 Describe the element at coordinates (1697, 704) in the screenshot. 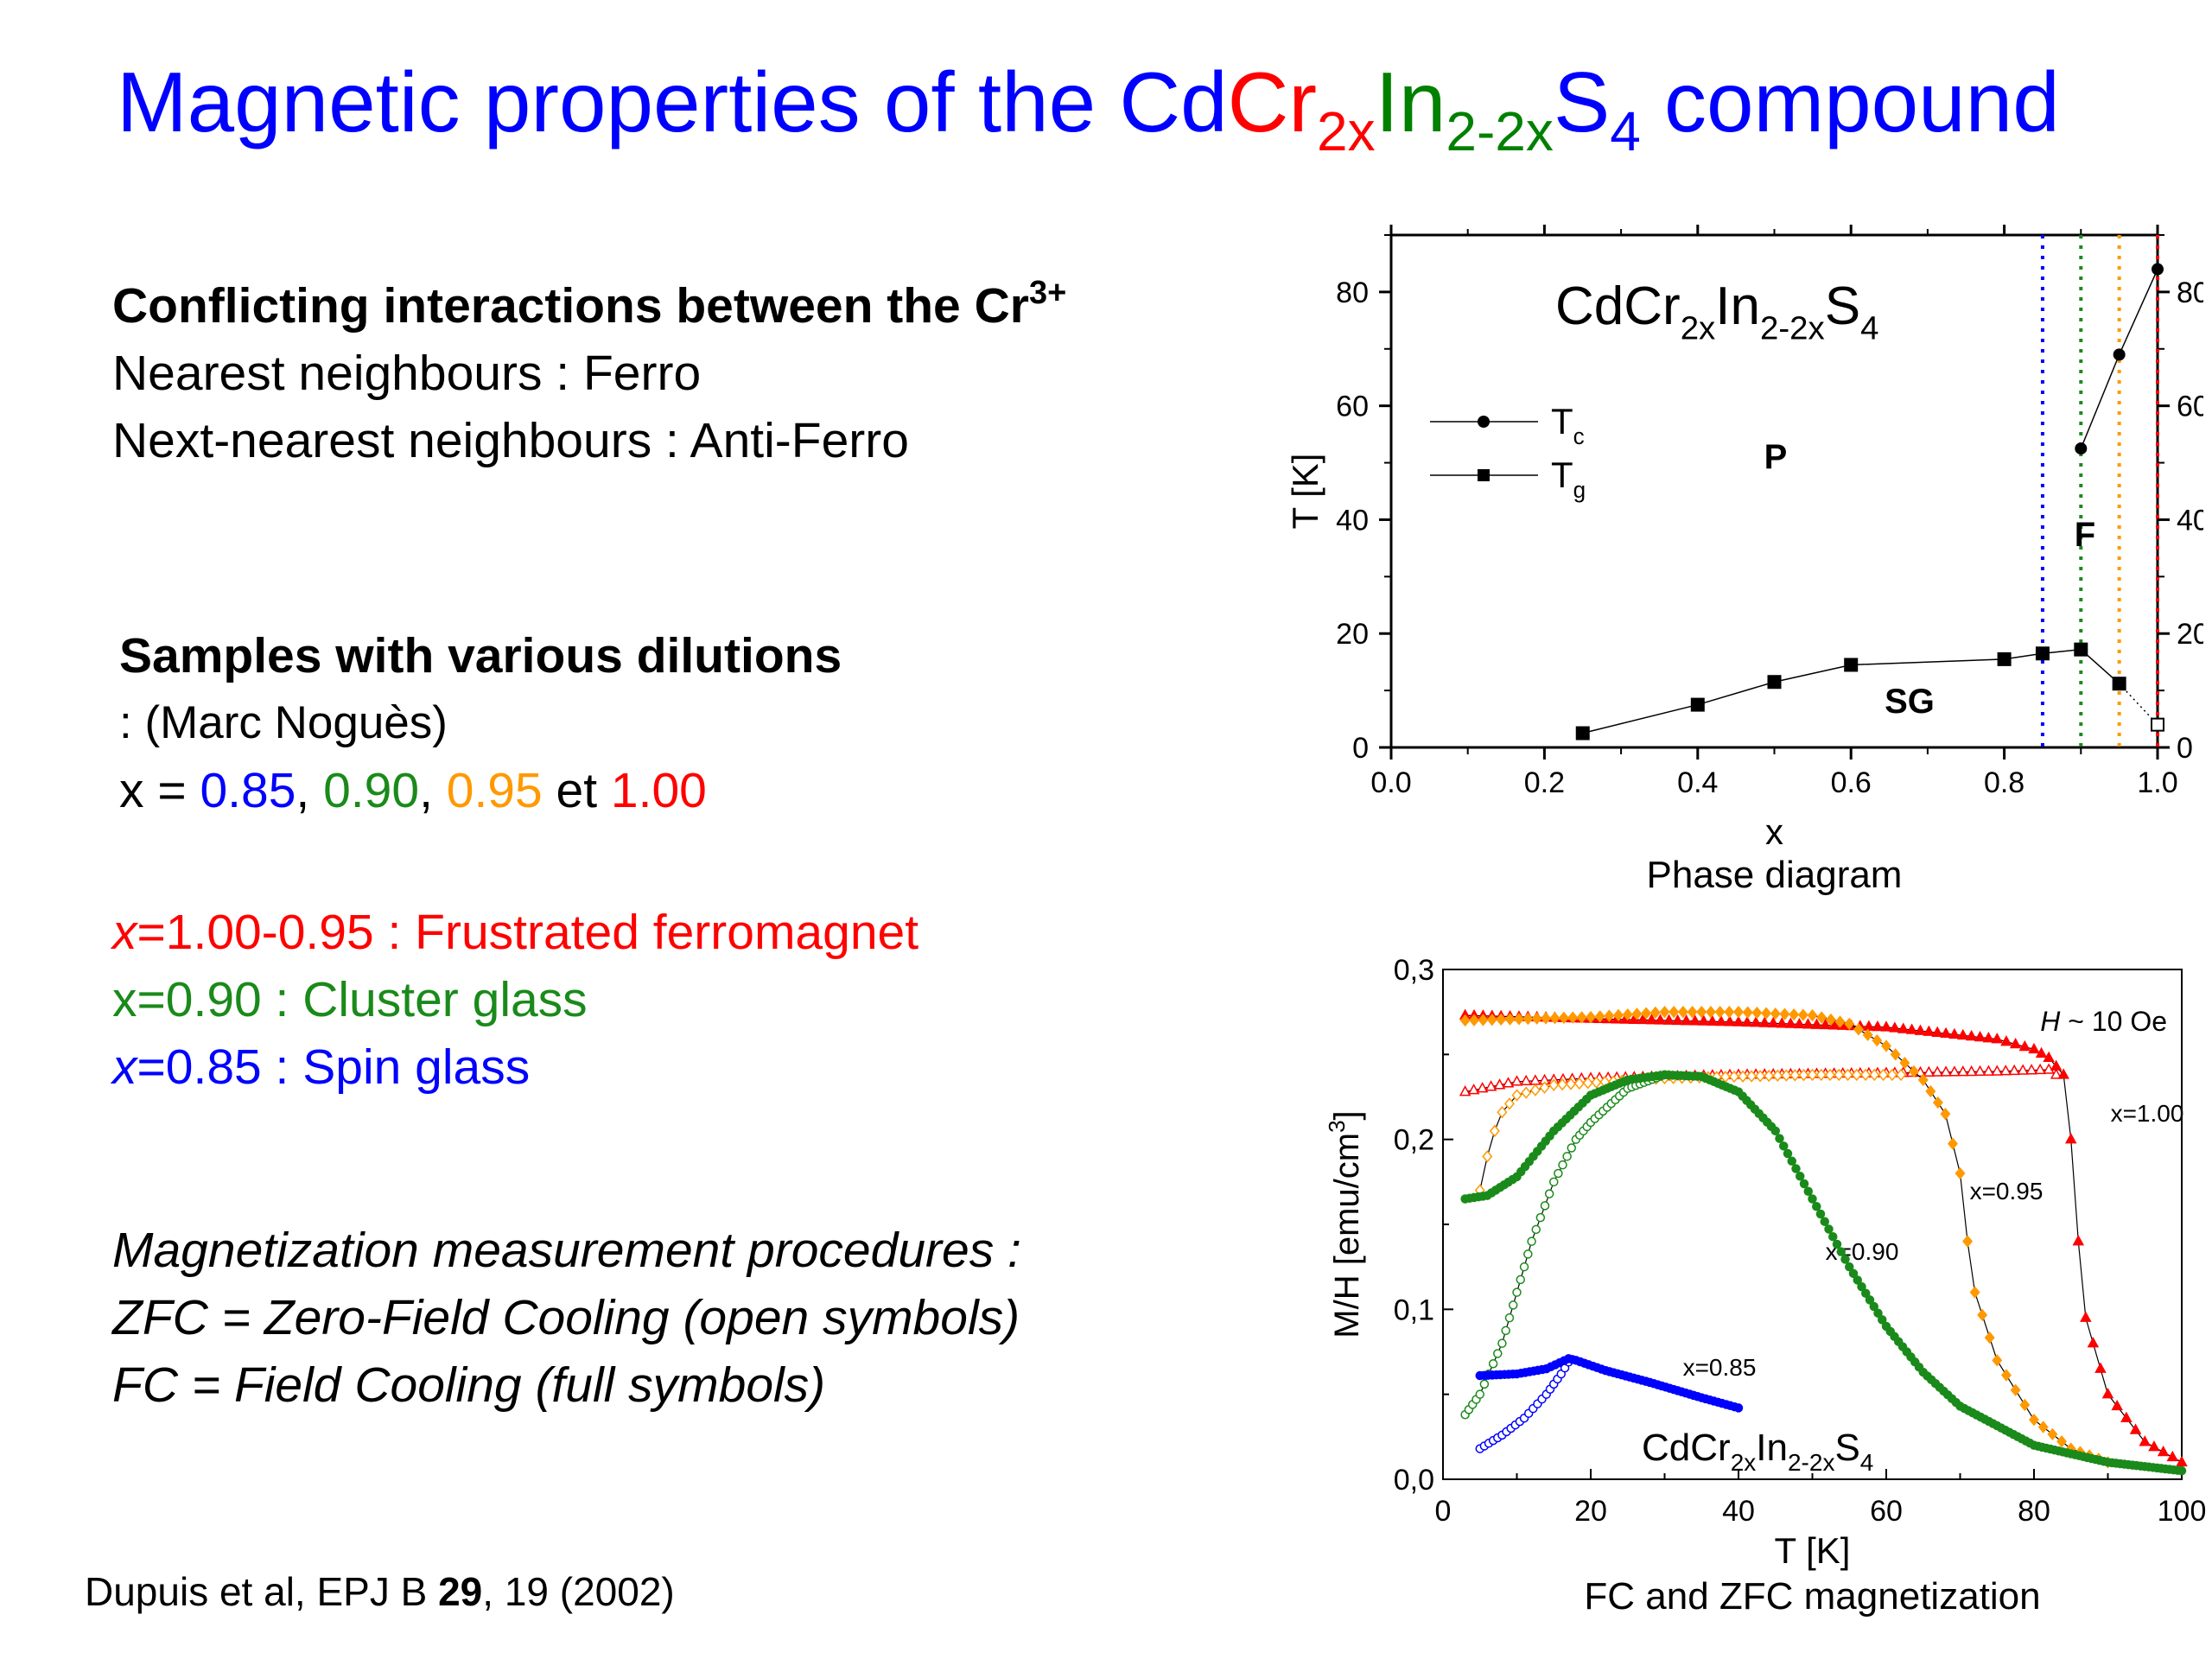

I see `tg-point` at that location.